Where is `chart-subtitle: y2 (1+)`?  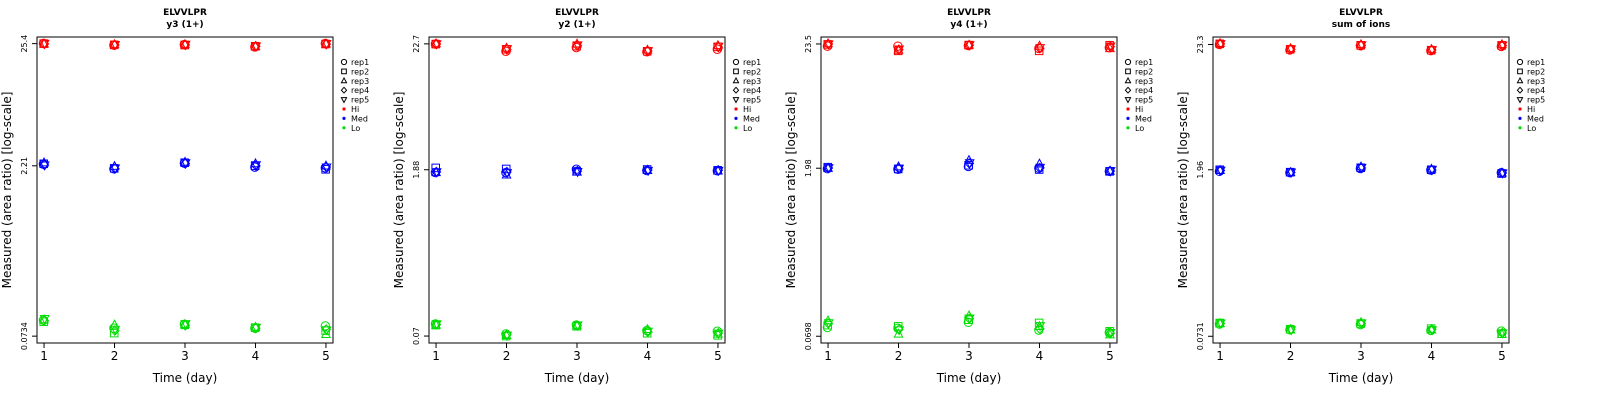
chart-subtitle: y2 (1+) is located at coordinates (576, 25).